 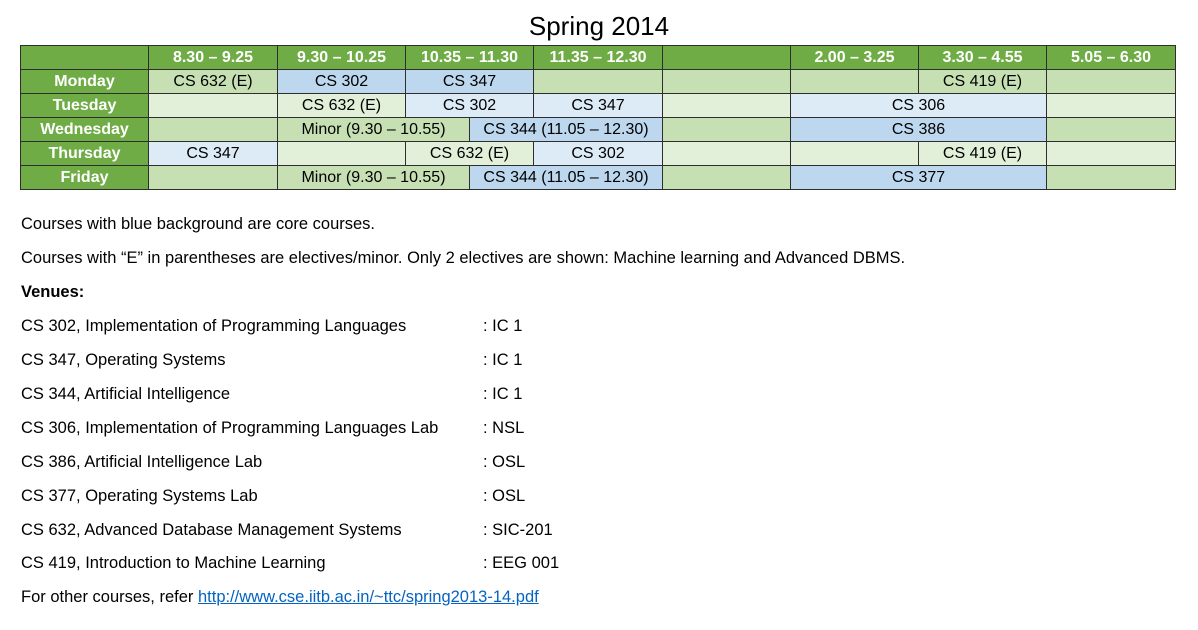 I want to click on course-cell: CS 386, so click(x=918, y=129).